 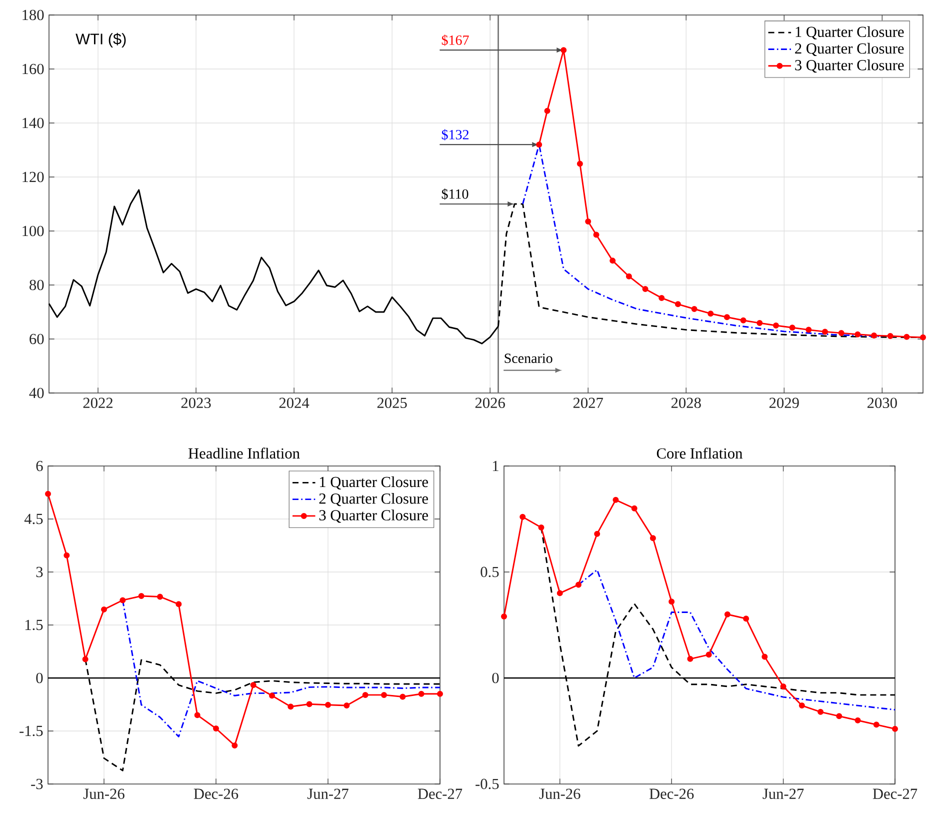 I want to click on text: WTI ($), so click(x=101, y=40).